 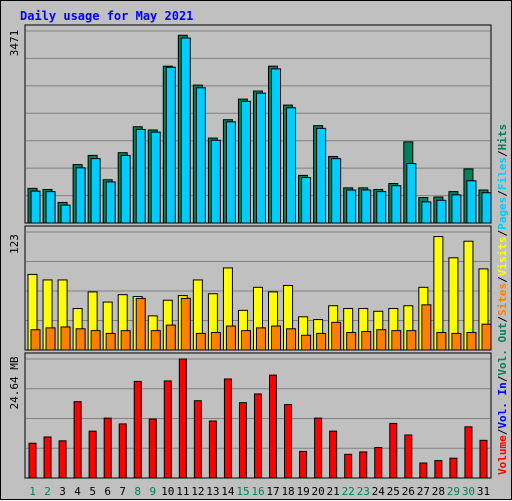 I want to click on legend-item-visits: Visits, so click(x=502, y=257).